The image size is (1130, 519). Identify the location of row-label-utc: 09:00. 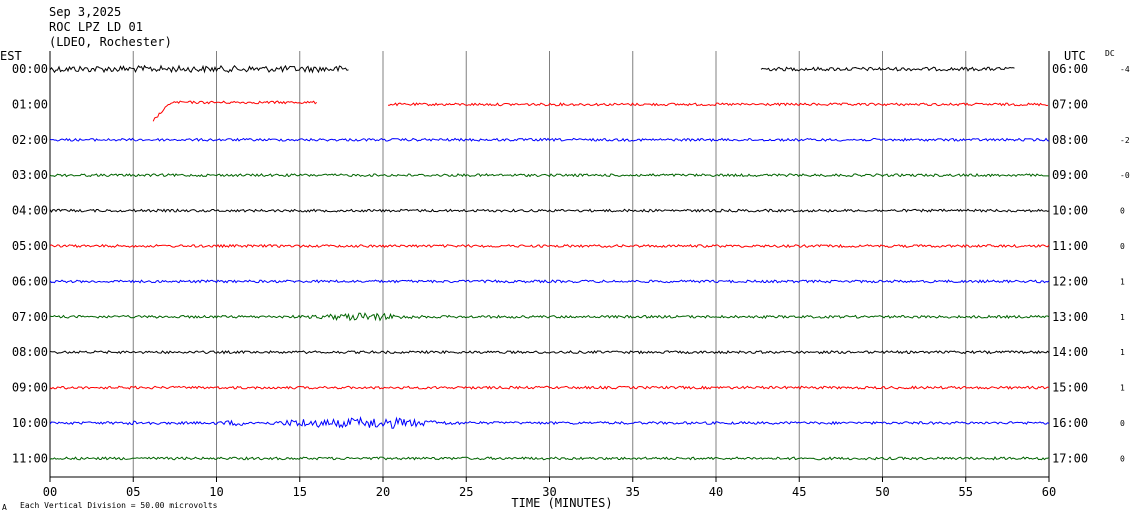
(1070, 175).